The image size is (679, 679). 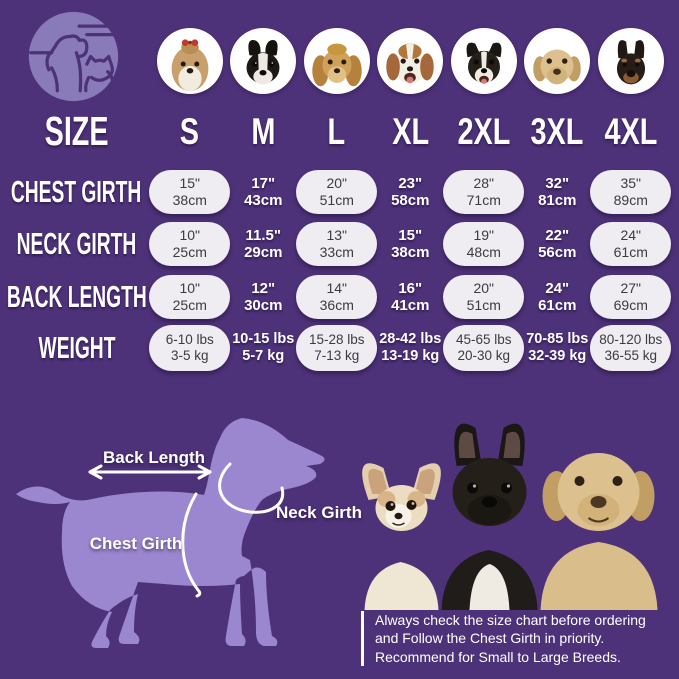 I want to click on note-line-2: and Follow the Chest Girth in priority., so click(x=490, y=638).